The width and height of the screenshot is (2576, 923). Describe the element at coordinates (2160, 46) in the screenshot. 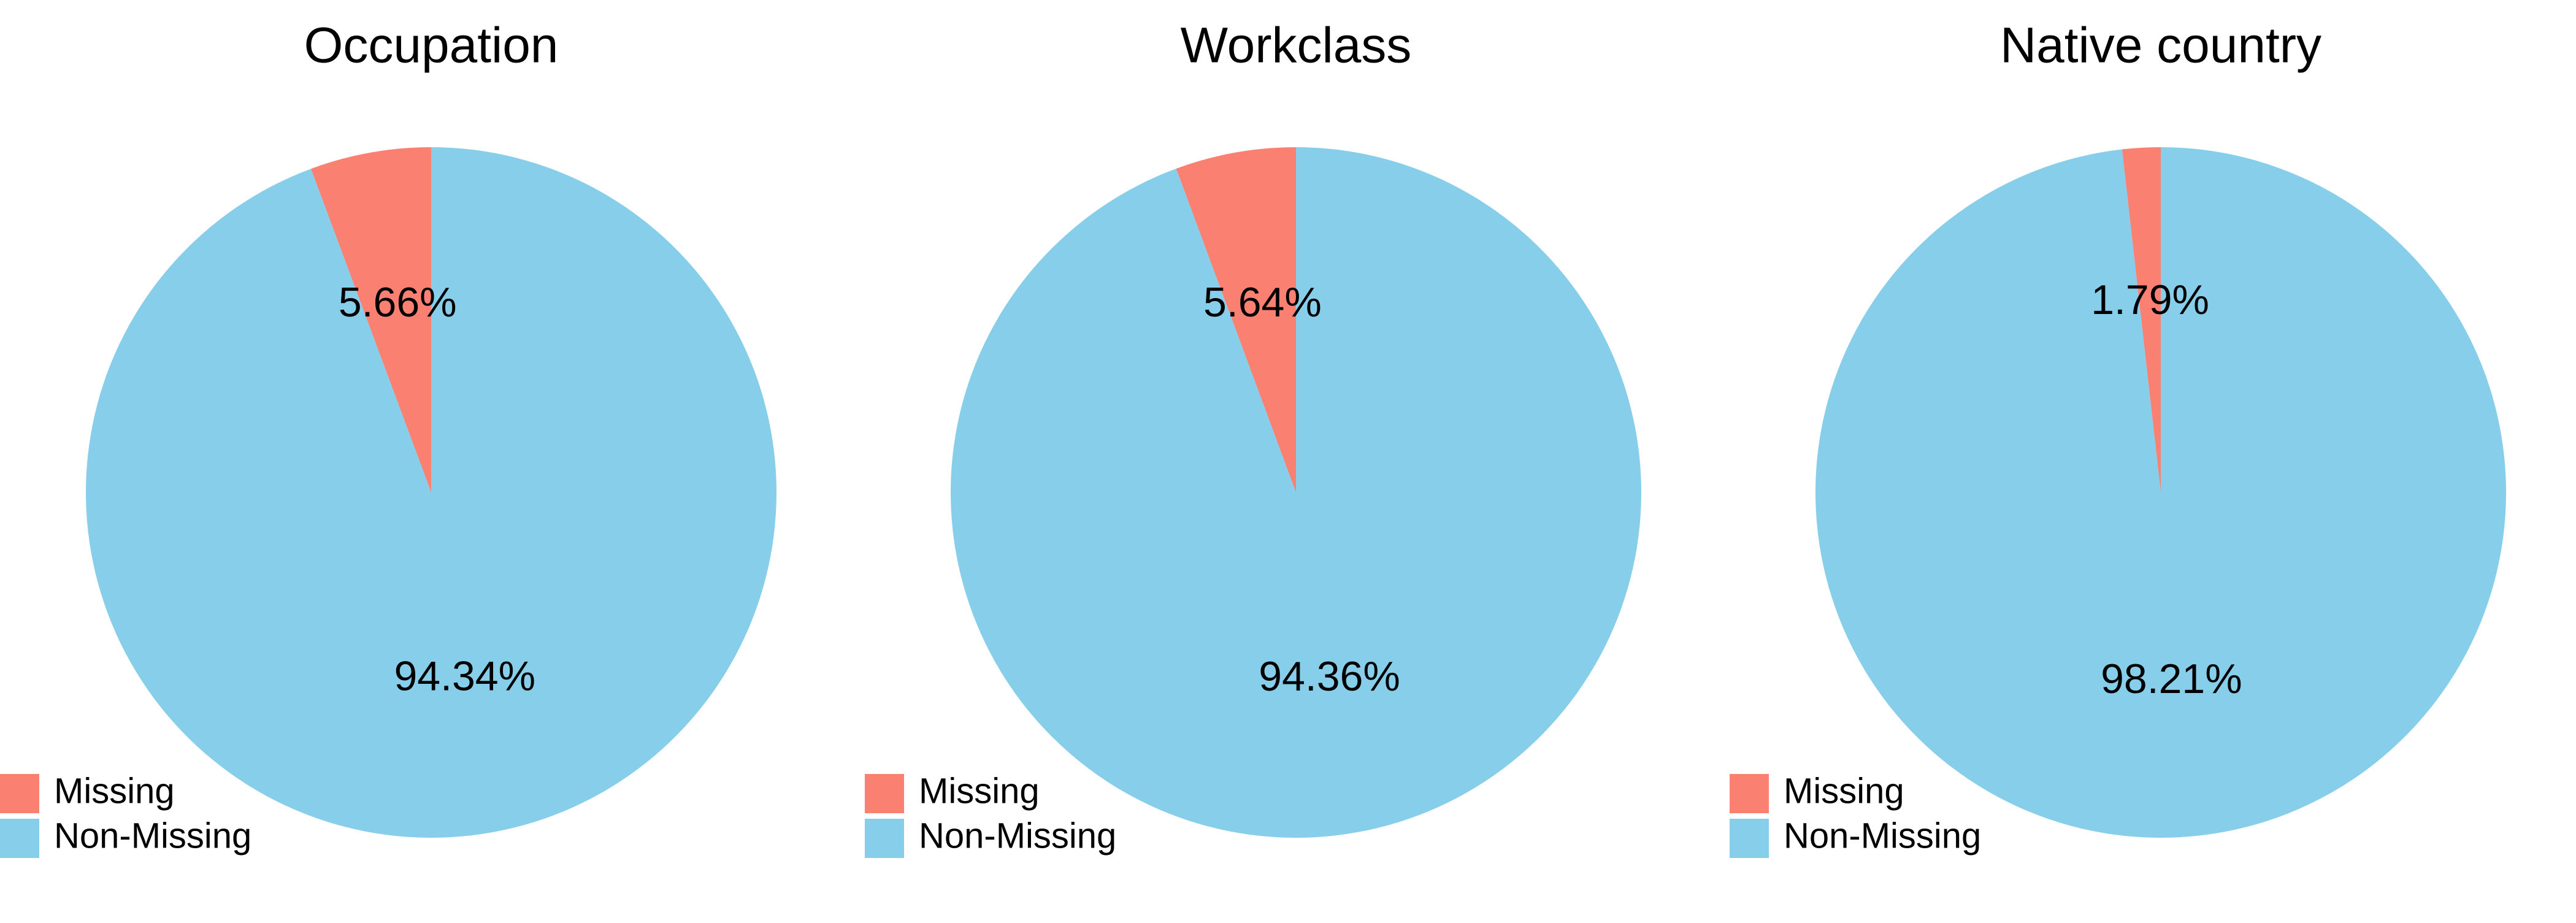

I see `chart-title: Native country` at that location.